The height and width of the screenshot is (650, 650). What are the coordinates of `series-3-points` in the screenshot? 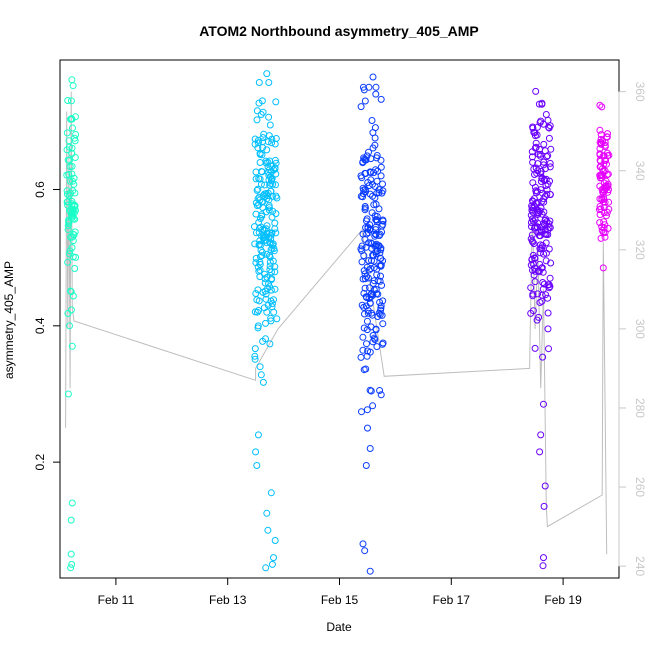 It's located at (372, 324).